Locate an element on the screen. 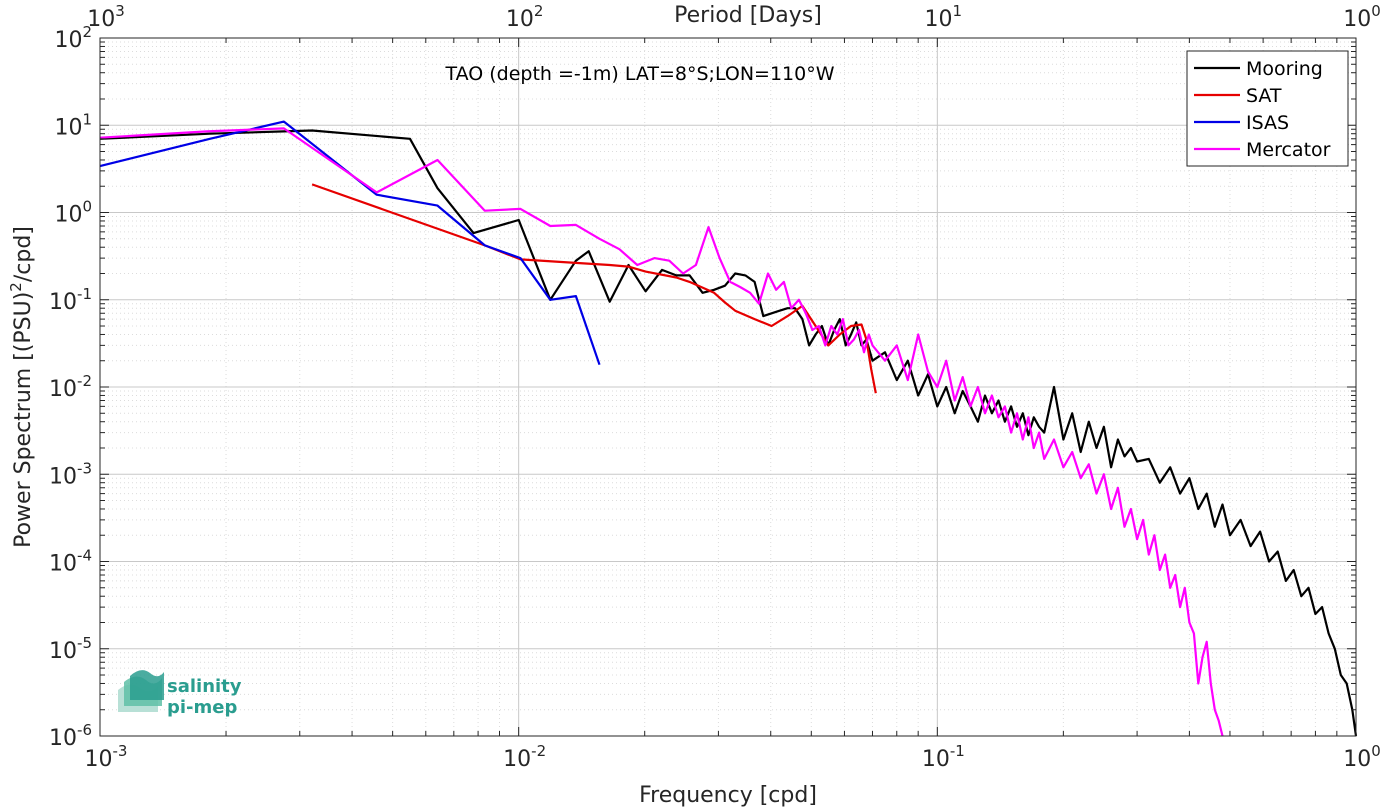 The image size is (1383, 809). y-tick-label: 10⁻¹ is located at coordinates (70, 300).